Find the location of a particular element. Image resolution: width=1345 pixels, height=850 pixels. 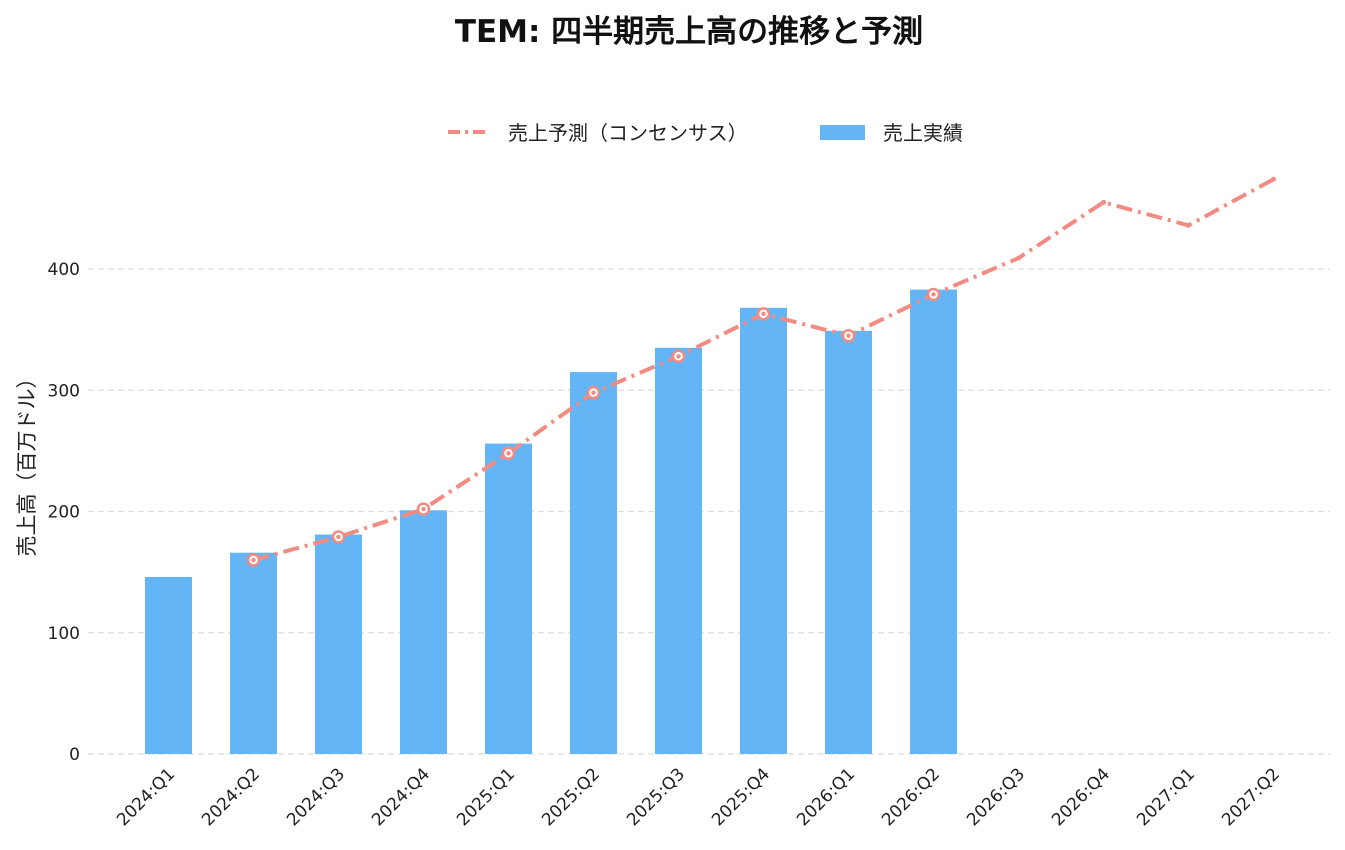

legend: 売上予測（コンセンサス） 売上実績 is located at coordinates (705, 133).